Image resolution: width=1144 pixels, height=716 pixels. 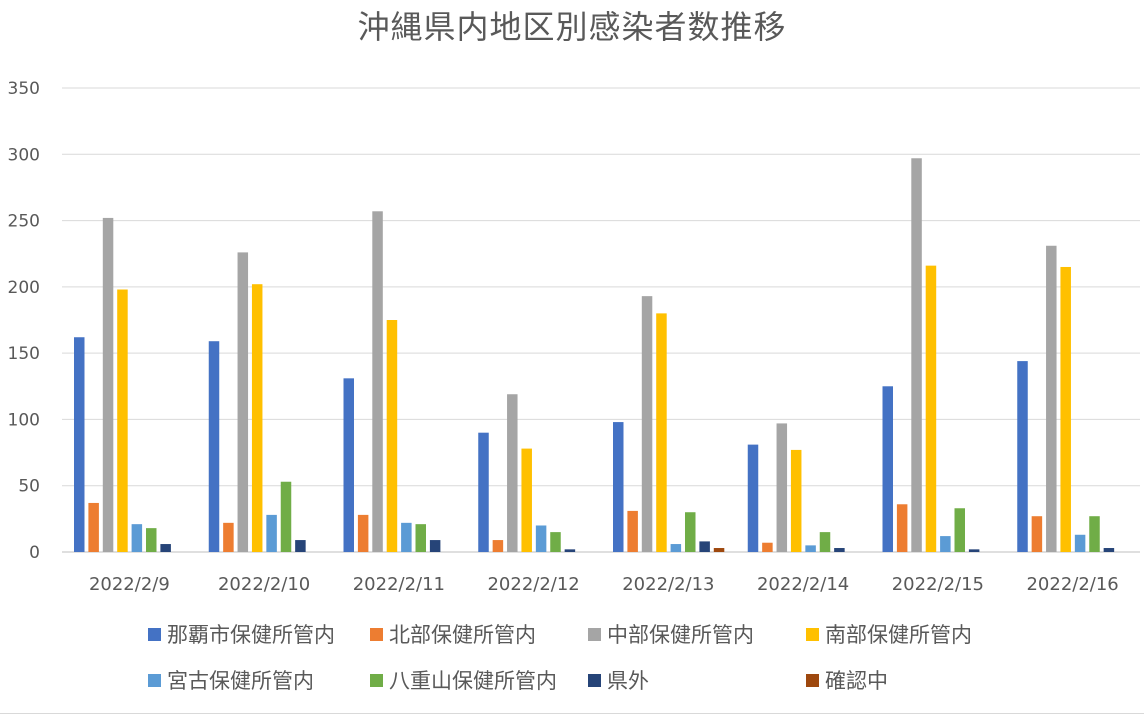 What do you see at coordinates (24, 321) in the screenshot?
I see `y-axis-ticks: 0 50 100 150 200 250 300 350` at bounding box center [24, 321].